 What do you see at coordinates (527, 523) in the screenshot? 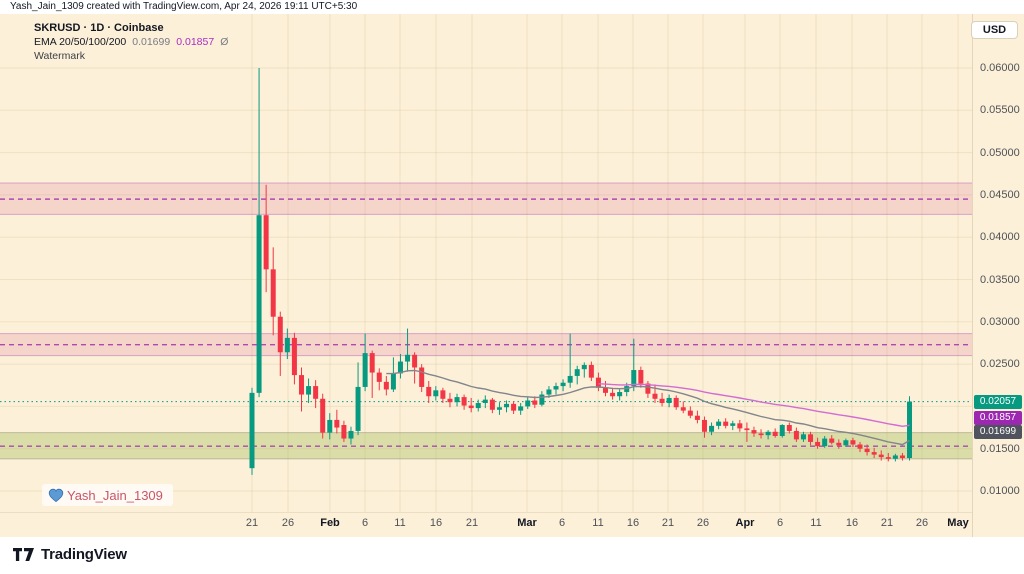
I see `time-tick-label: Mar` at bounding box center [527, 523].